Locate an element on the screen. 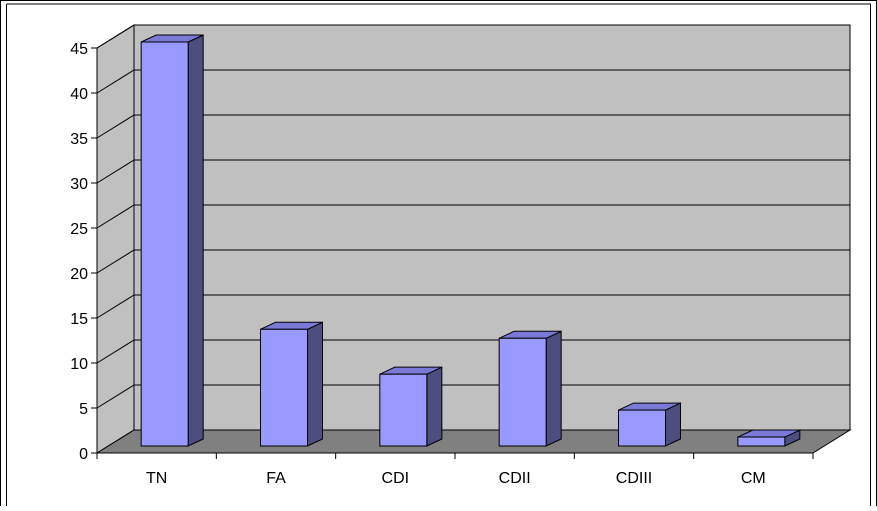 The image size is (877, 511). y-tick-label: 30 is located at coordinates (79, 184).